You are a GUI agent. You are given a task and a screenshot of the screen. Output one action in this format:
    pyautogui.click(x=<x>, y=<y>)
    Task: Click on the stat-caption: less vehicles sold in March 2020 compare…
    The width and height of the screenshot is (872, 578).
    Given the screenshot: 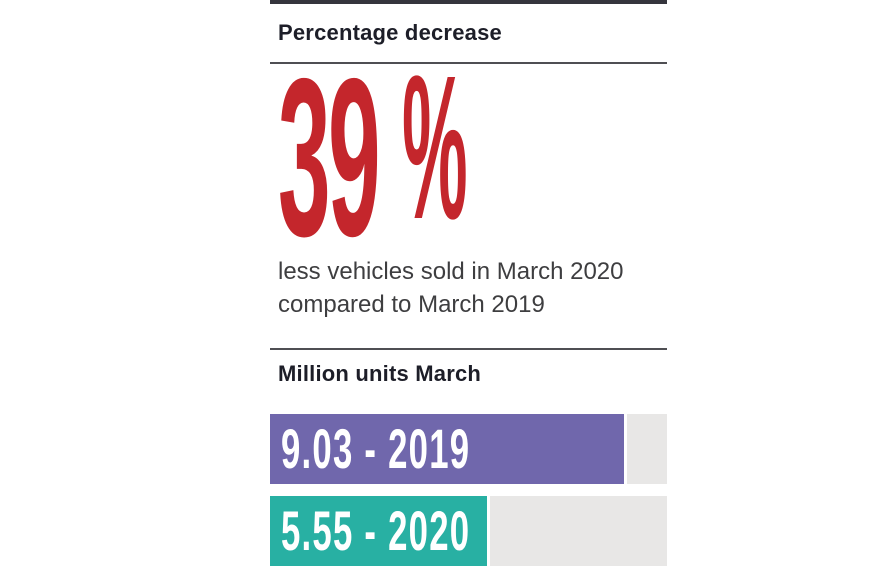 What is the action you would take?
    pyautogui.click(x=451, y=288)
    